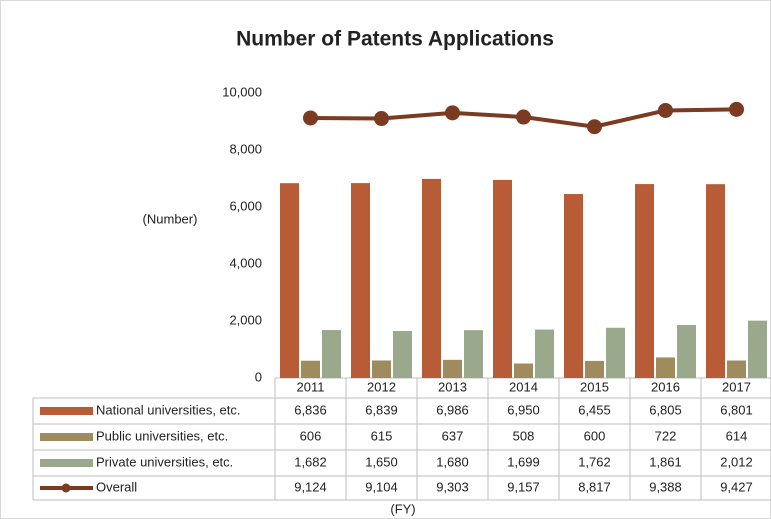  I want to click on y-tick-label: 10,000, so click(242, 91).